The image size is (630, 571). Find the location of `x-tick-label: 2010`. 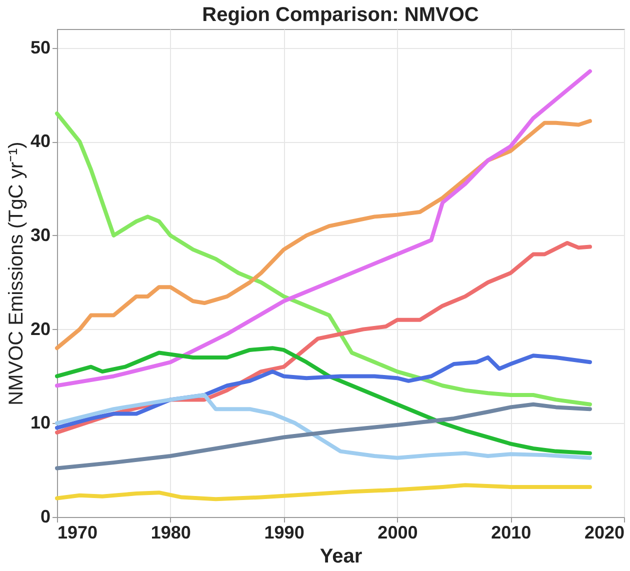

x-tick-label: 2010 is located at coordinates (511, 532).